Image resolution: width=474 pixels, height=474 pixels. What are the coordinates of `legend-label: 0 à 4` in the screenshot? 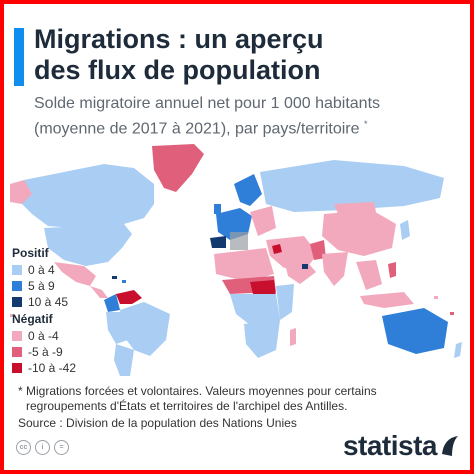 It's located at (41, 270).